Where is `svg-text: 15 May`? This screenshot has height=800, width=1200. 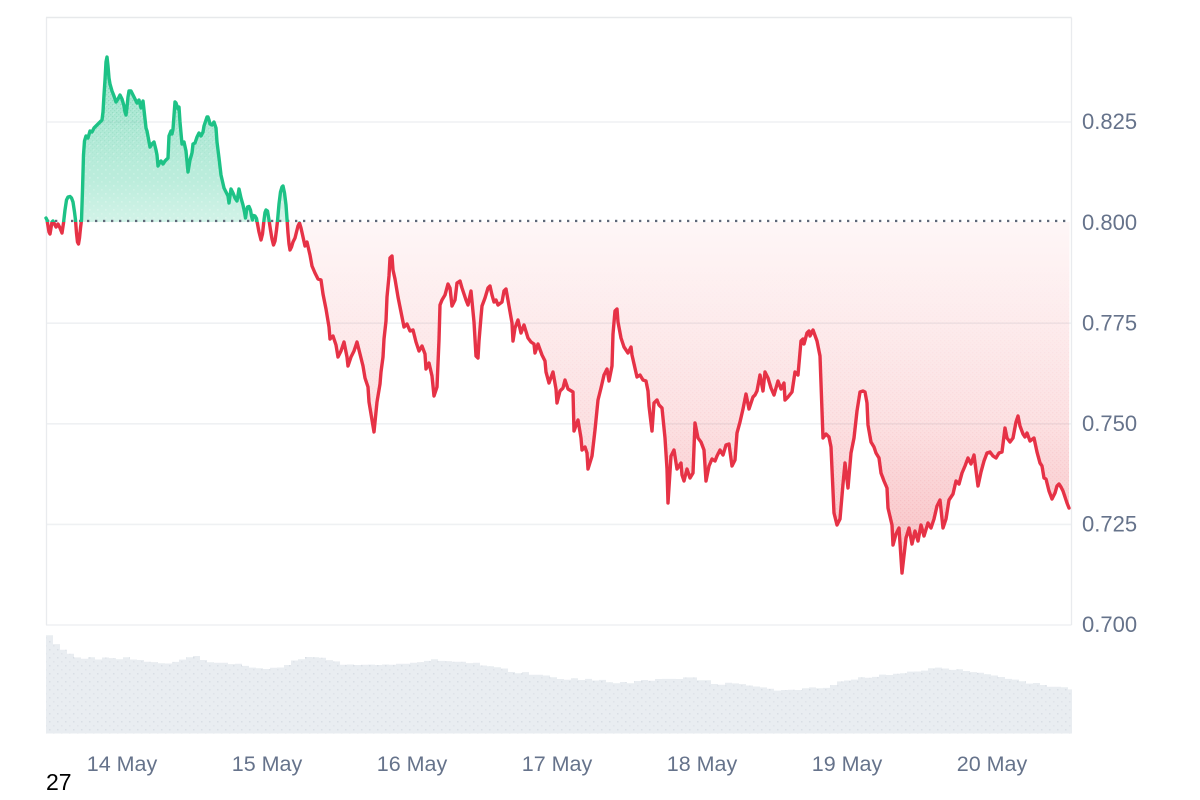
svg-text: 15 May is located at coordinates (267, 764).